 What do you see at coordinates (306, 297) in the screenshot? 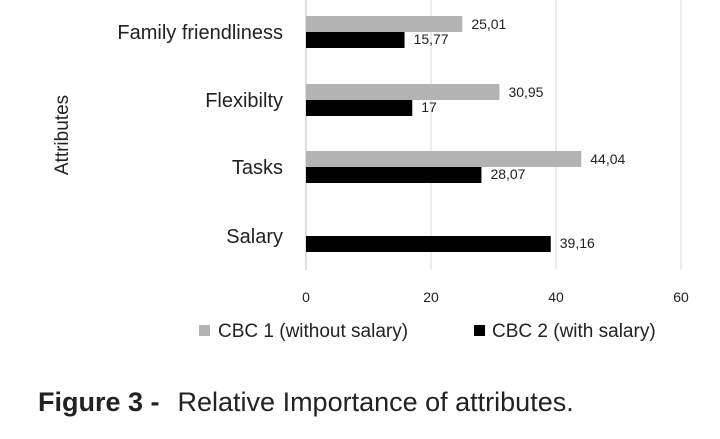
I see `x-tick-label: 0` at bounding box center [306, 297].